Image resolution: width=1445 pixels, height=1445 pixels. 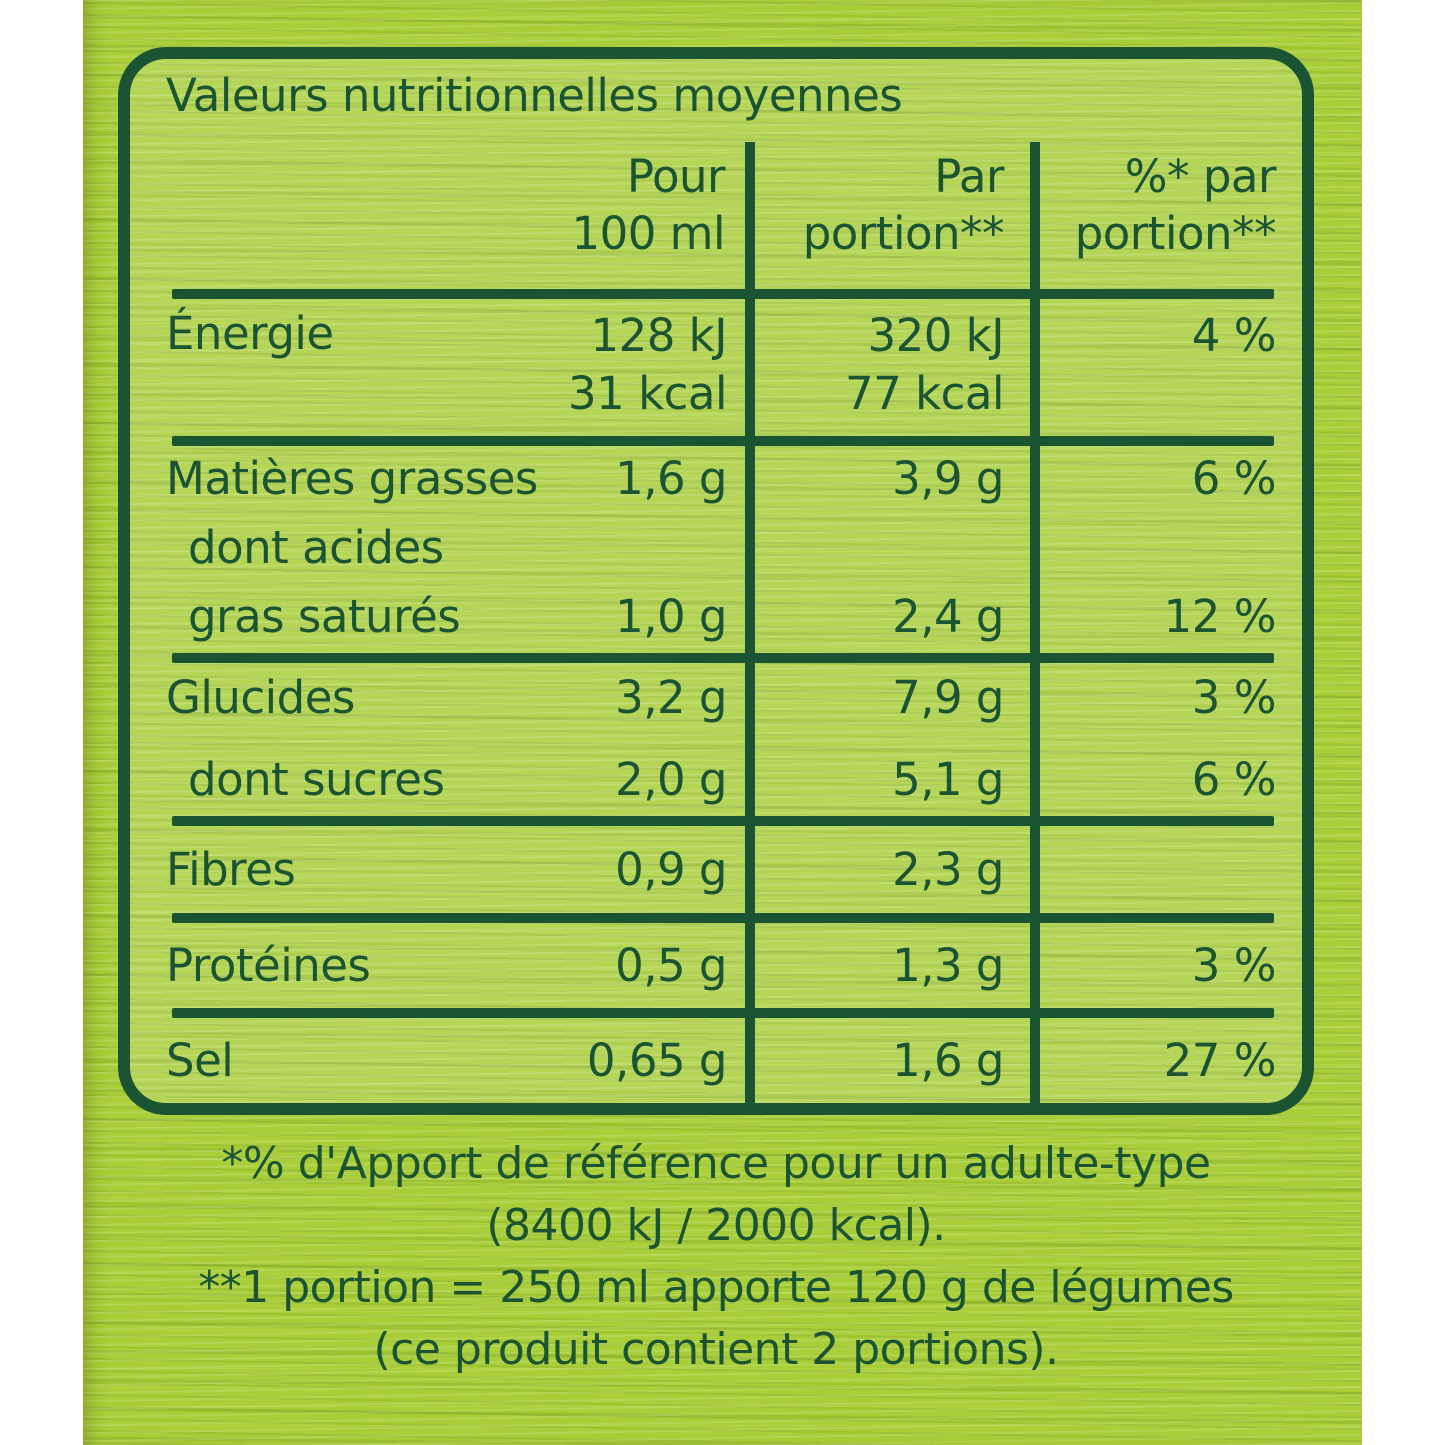 I want to click on sel-label: Sel, so click(x=200, y=1060).